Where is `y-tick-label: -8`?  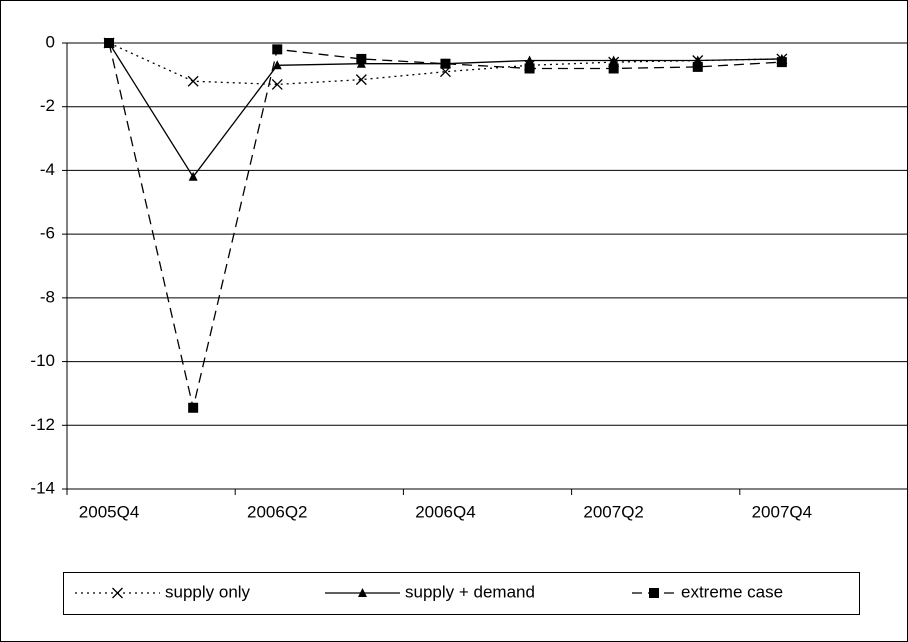
y-tick-label: -8 is located at coordinates (47, 296).